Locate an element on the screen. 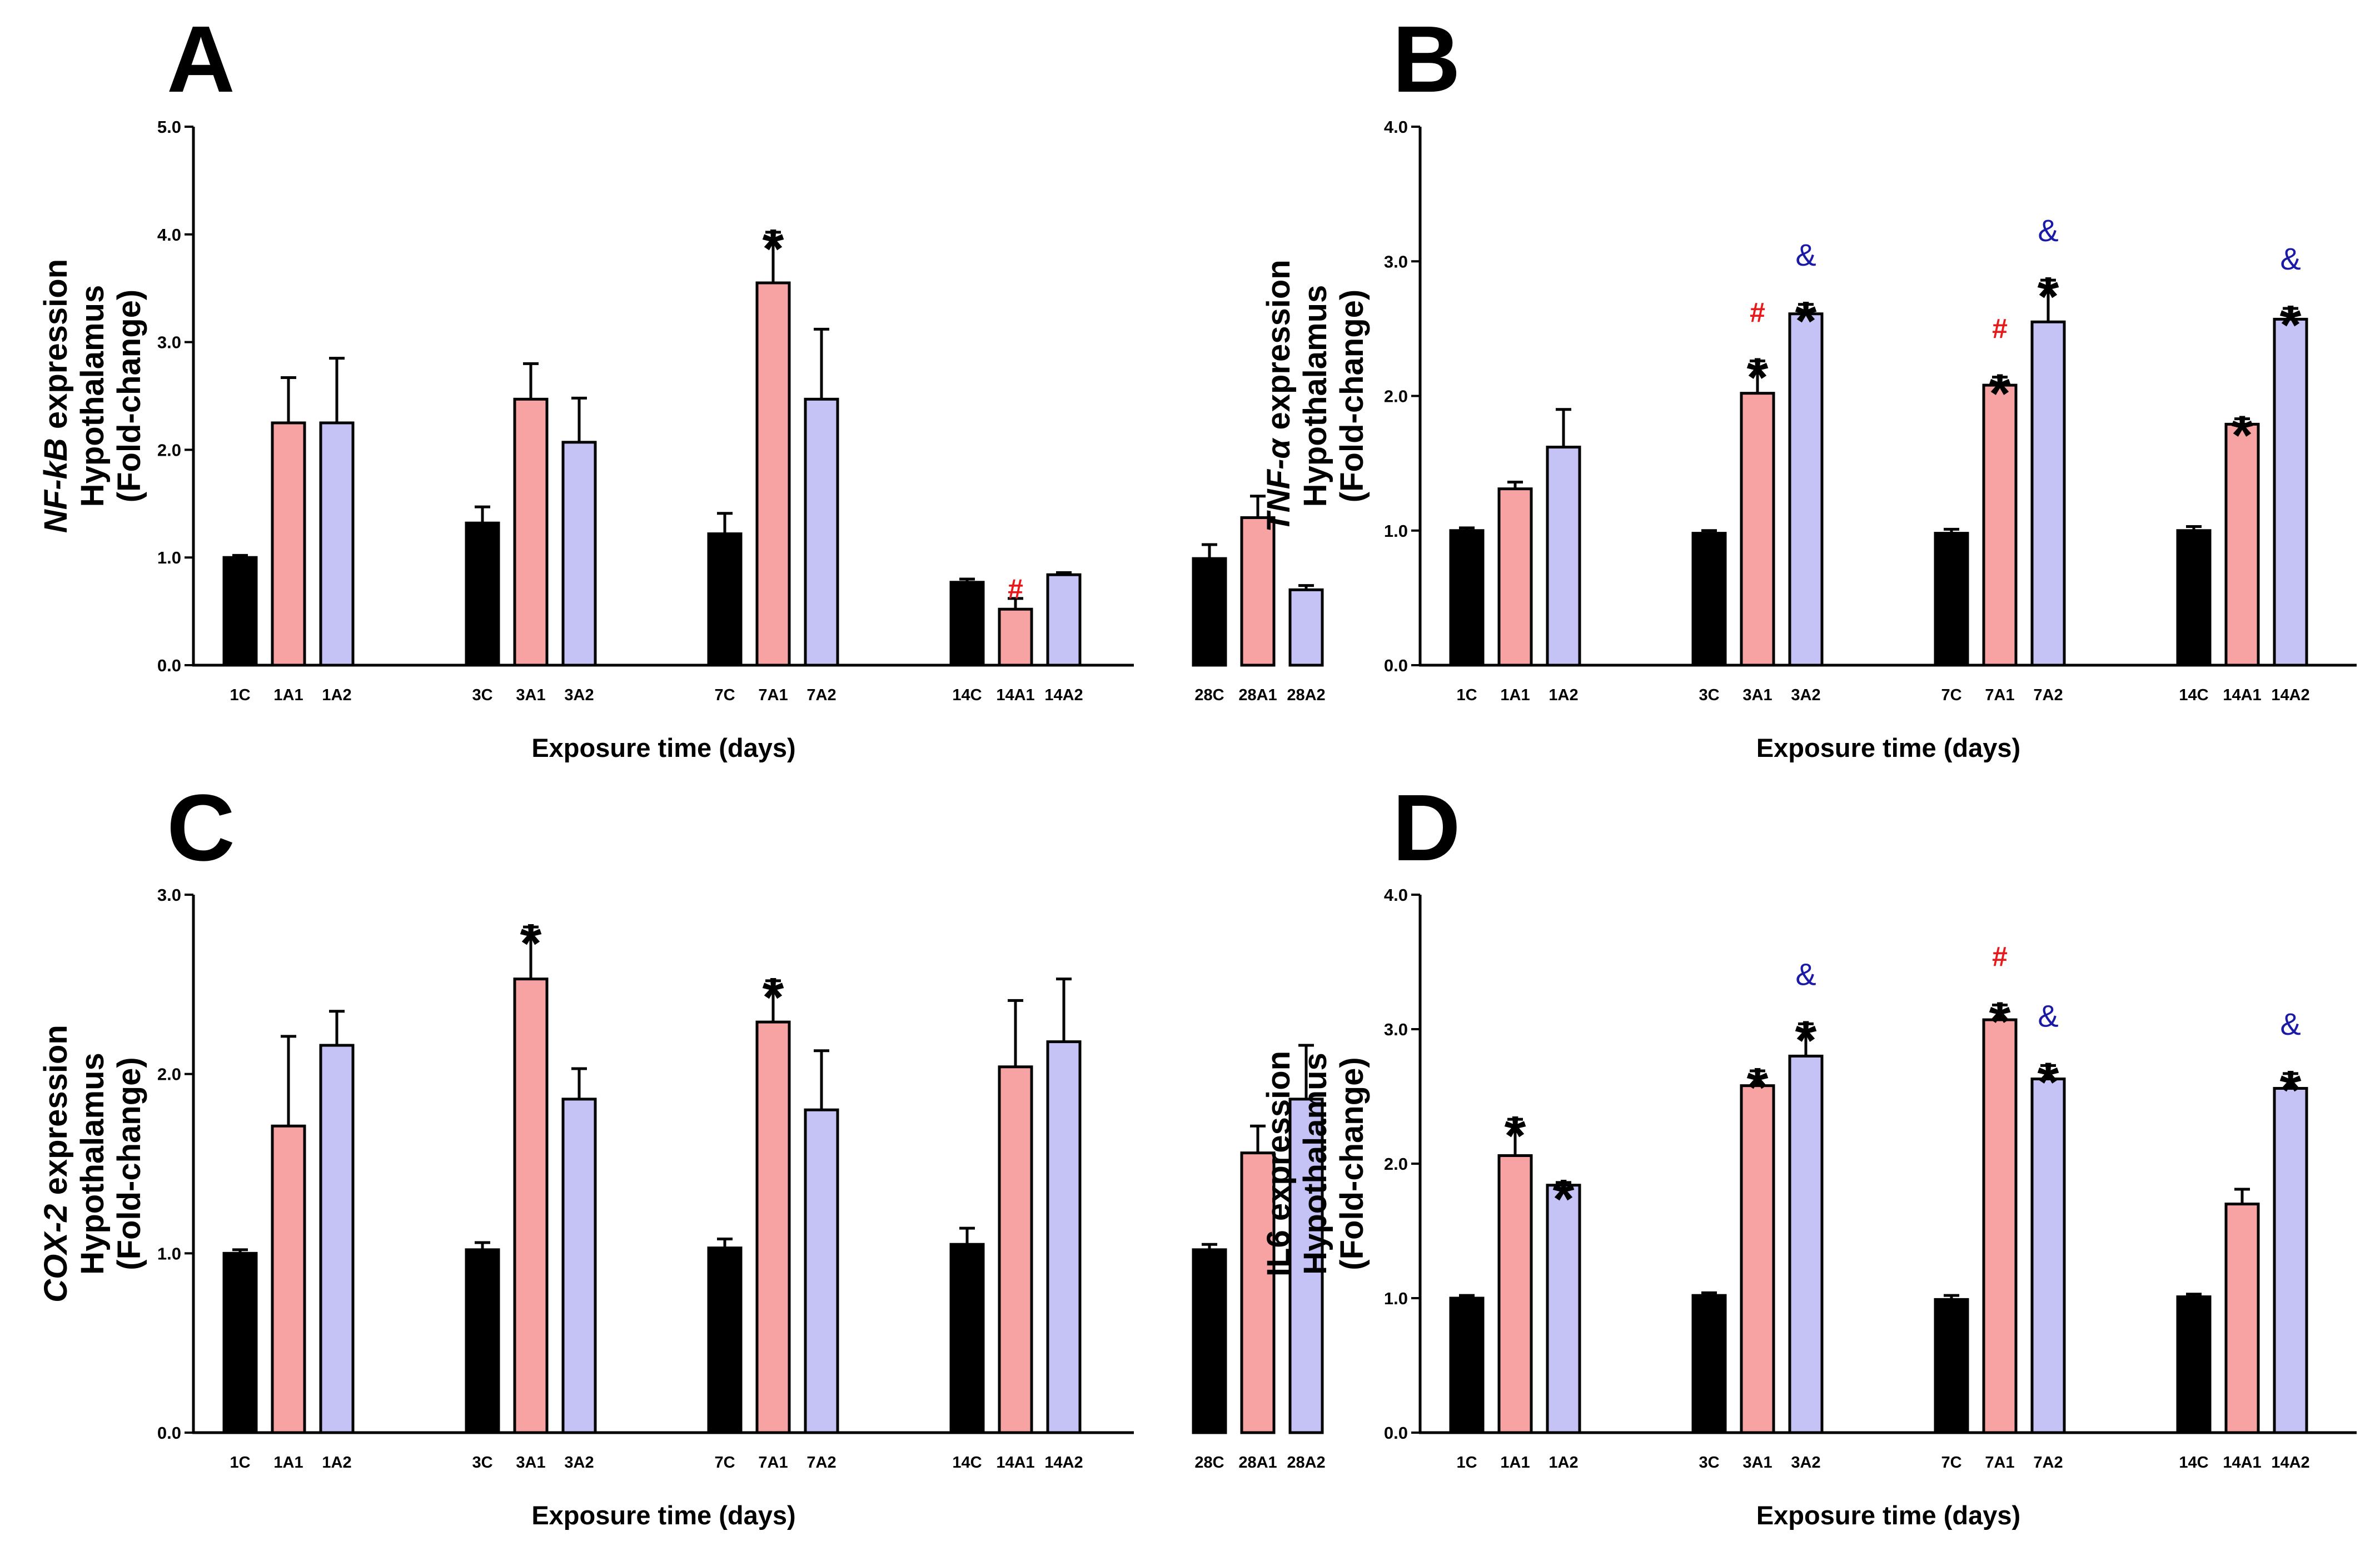 This screenshot has width=2380, height=1546. panel-letter: C is located at coordinates (201, 828).